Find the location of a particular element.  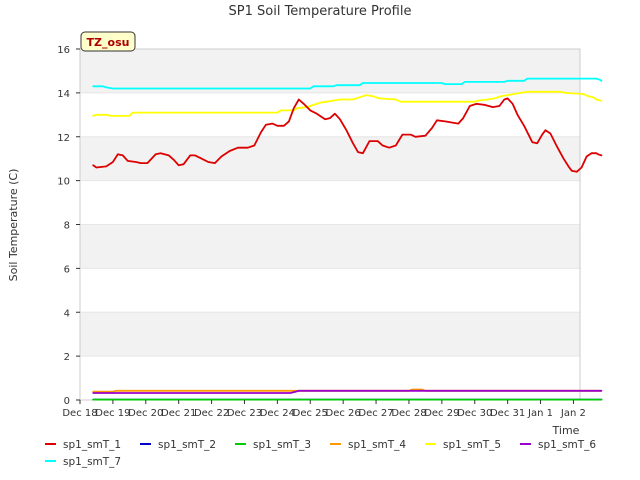

legend-entry-sp1-smT-3: sp1_smT_3 is located at coordinates (273, 445).